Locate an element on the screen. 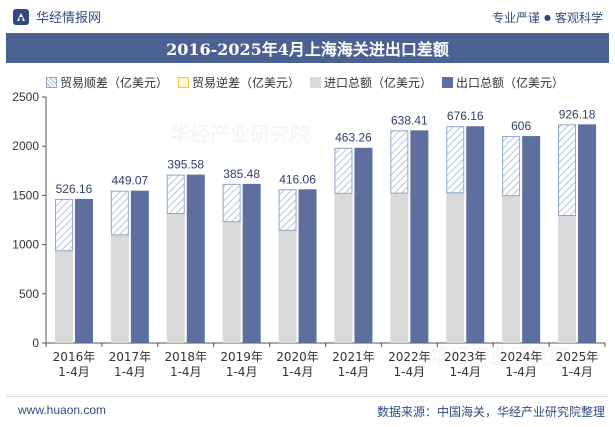 The width and height of the screenshot is (615, 427). x-tick-label: 2020年 is located at coordinates (297, 357).